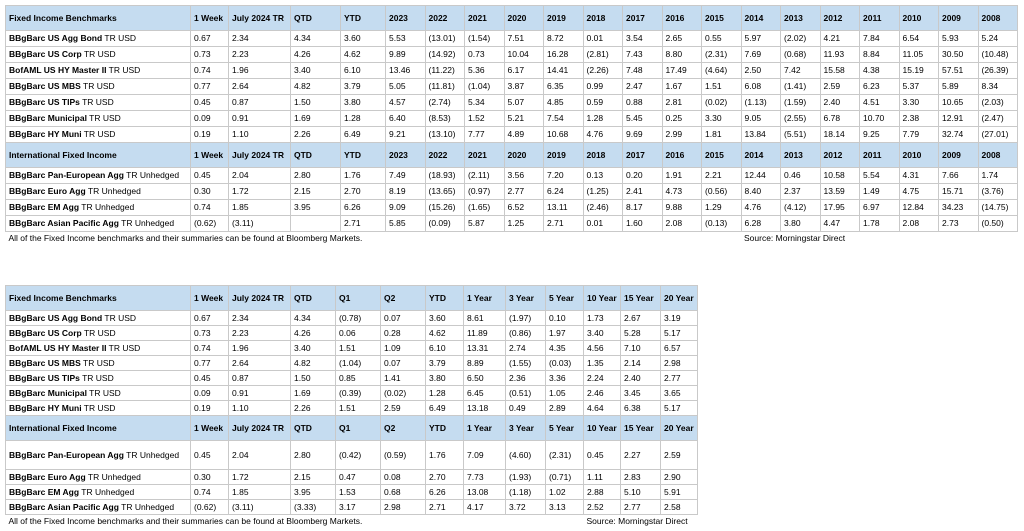 The height and width of the screenshot is (531, 1024). I want to click on header-cell: Q2, so click(403, 298).